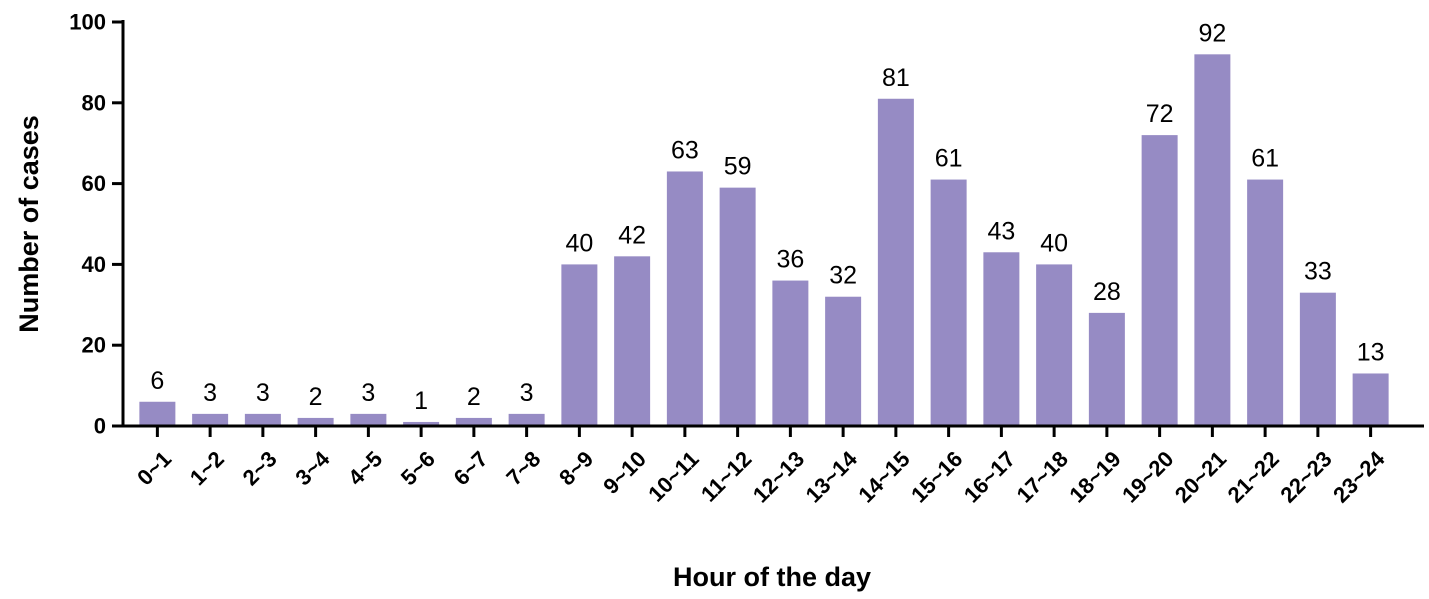 Image resolution: width=1429 pixels, height=599 pixels. Describe the element at coordinates (157, 381) in the screenshot. I see `data-label: 6` at that location.